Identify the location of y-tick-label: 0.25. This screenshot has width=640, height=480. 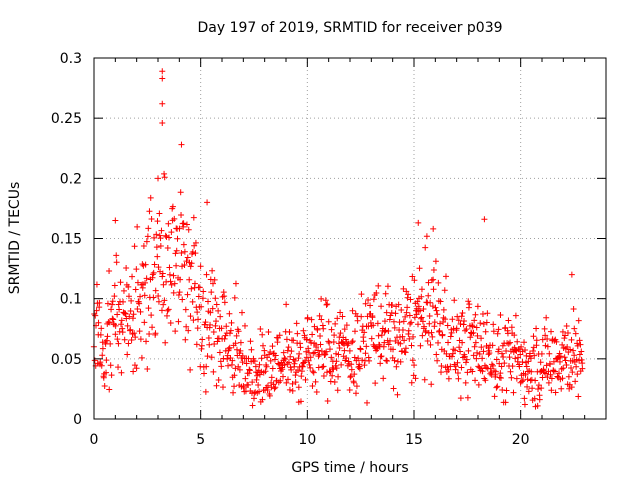
(66, 119).